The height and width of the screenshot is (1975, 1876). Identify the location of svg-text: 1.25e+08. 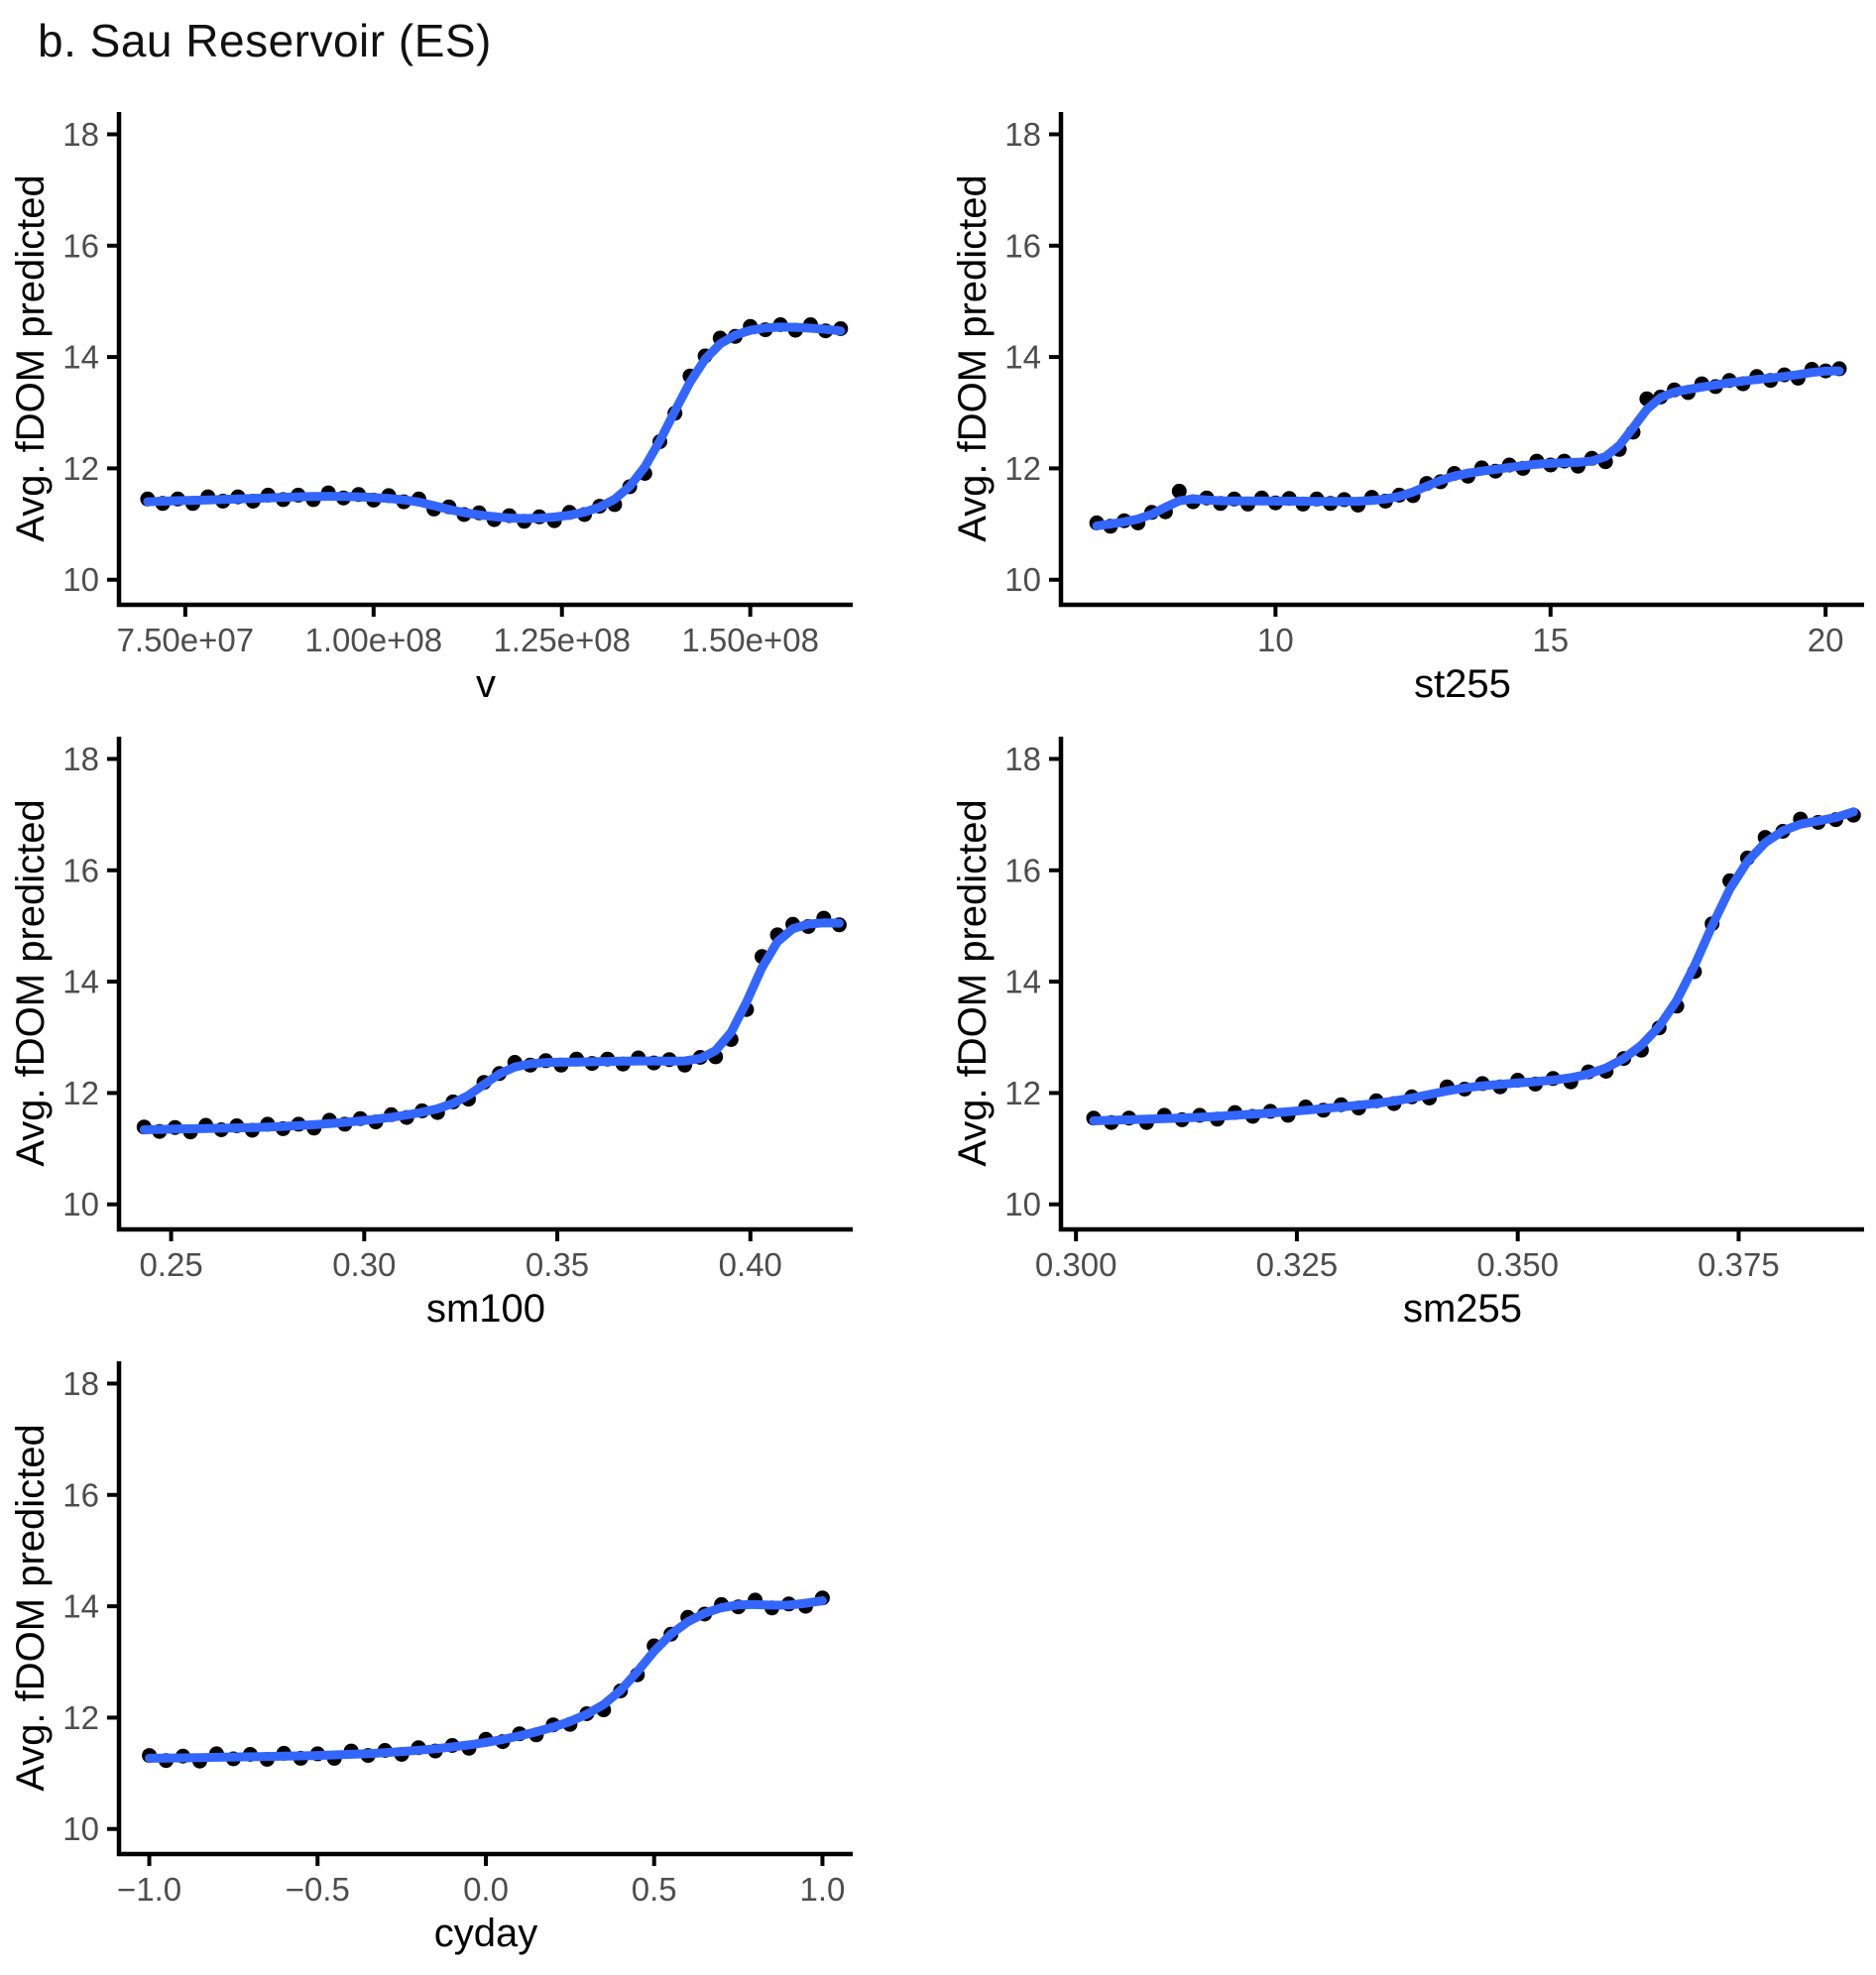
(562, 640).